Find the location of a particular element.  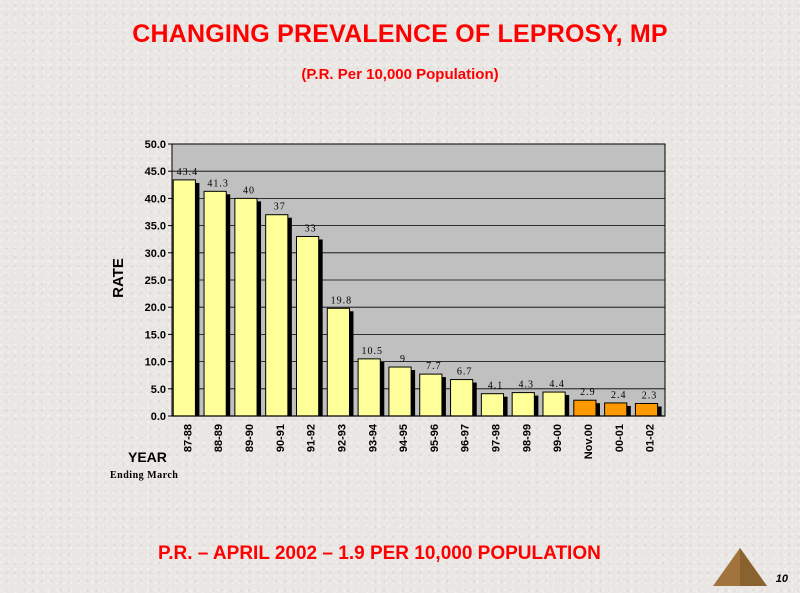

bar-value-label: 2.4 is located at coordinates (619, 395).